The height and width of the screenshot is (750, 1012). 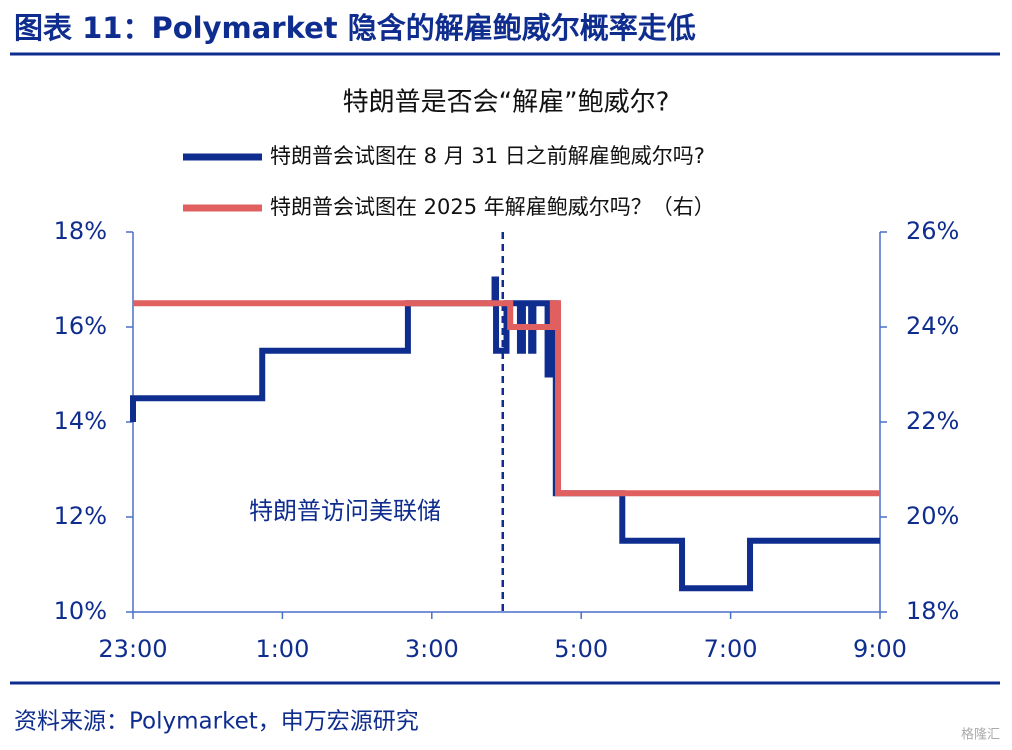 What do you see at coordinates (932, 326) in the screenshot?
I see `y2-tick-label: 24%` at bounding box center [932, 326].